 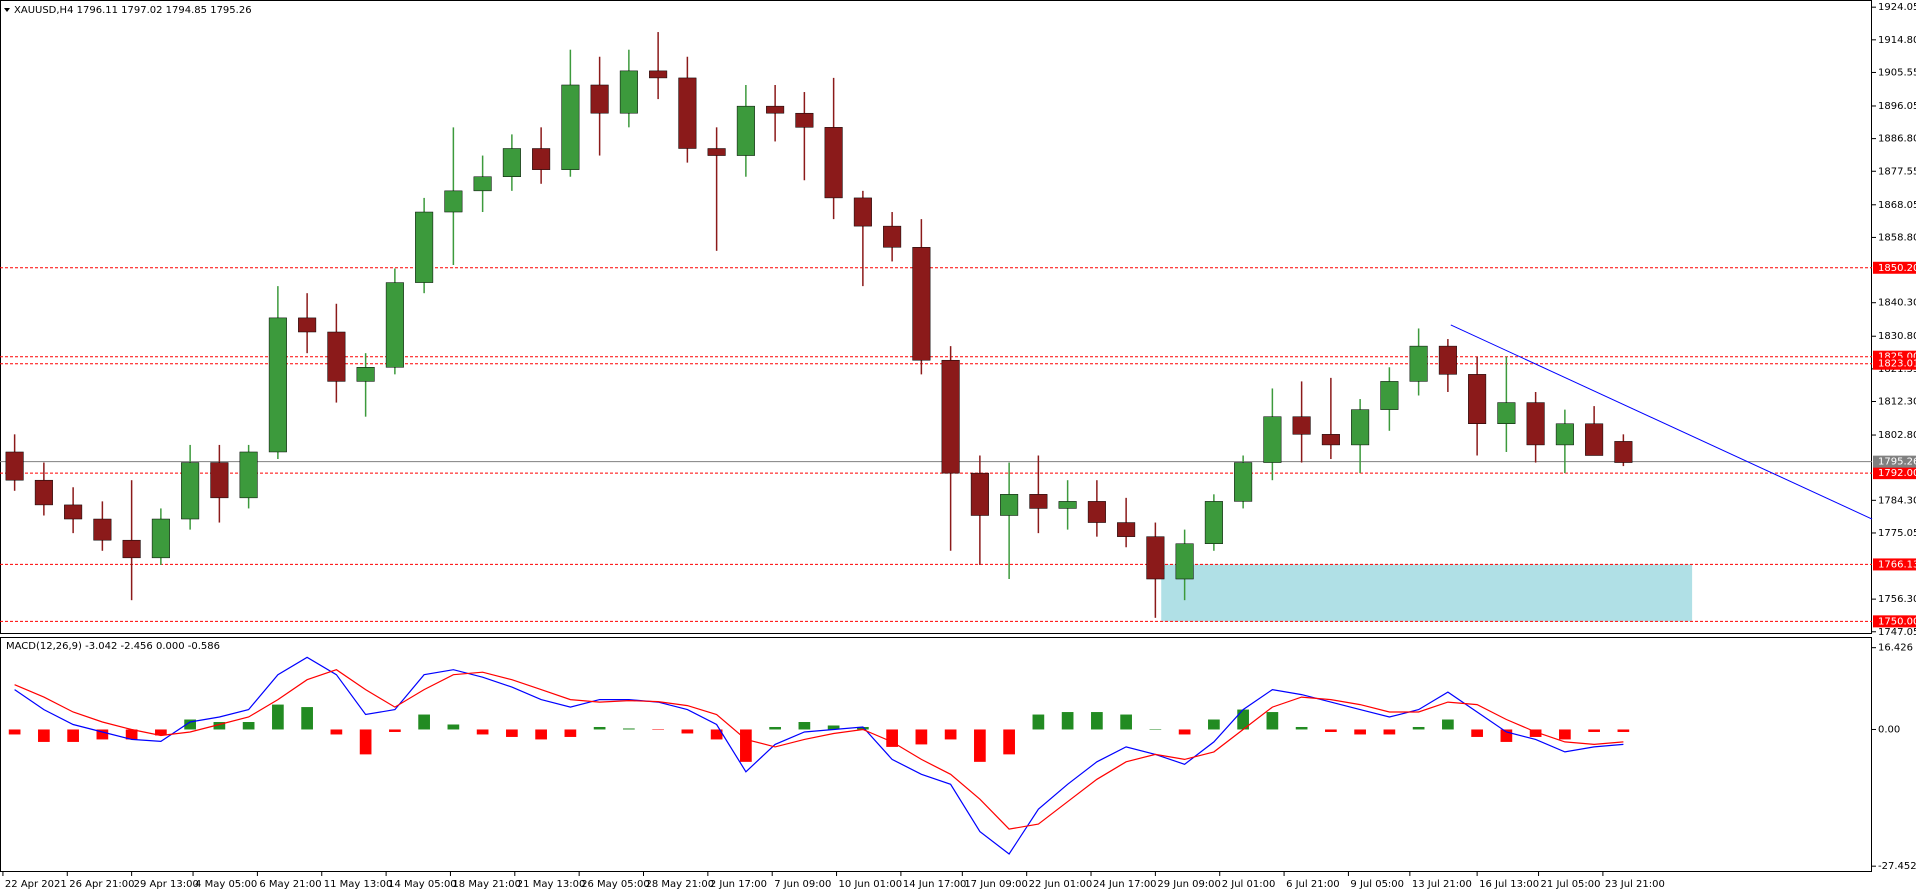 I want to click on current-price-label: 1795.26, so click(x=1897, y=462).